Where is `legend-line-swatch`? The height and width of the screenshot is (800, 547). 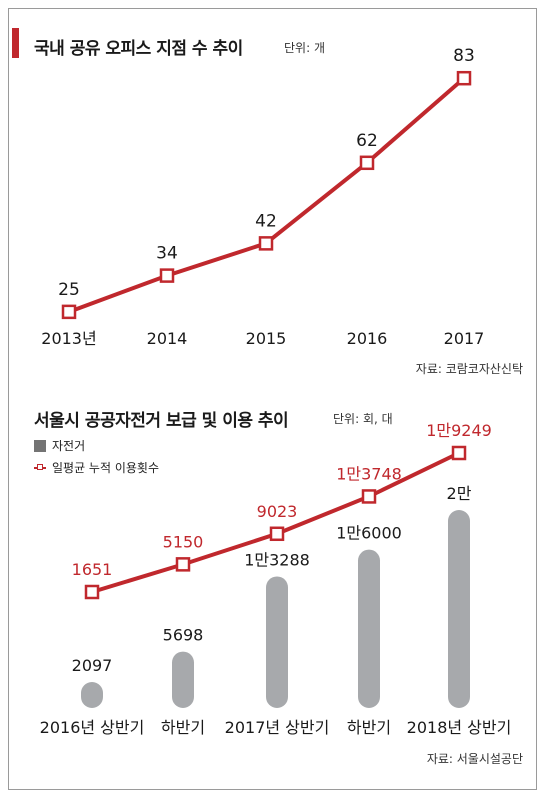
legend-line-swatch is located at coordinates (40, 468).